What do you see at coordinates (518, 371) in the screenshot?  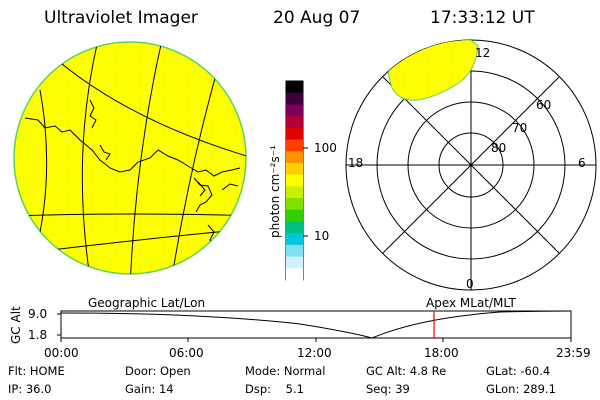 I see `status-glat: GLat: -60.4` at bounding box center [518, 371].